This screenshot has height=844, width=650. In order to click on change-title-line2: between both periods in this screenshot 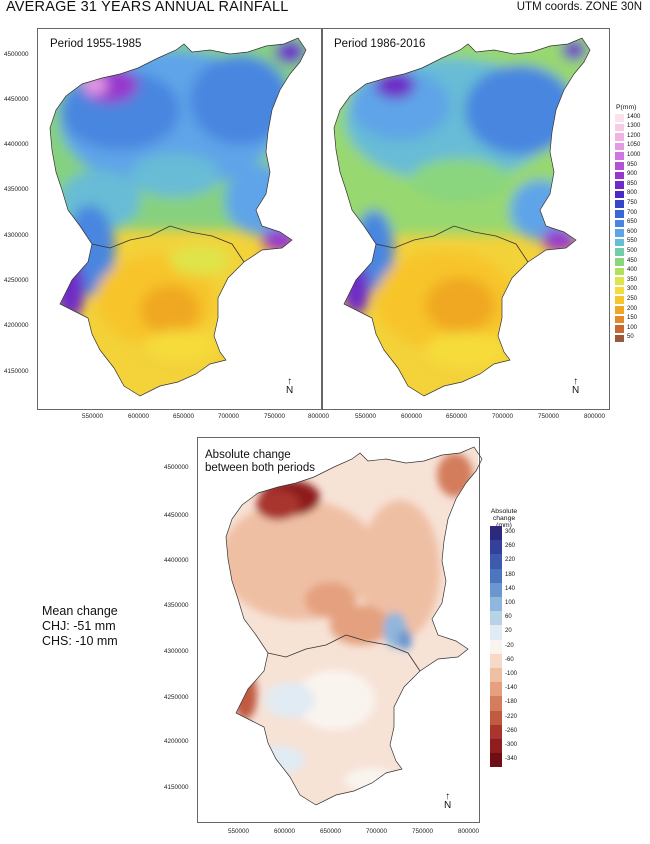, I will do `click(260, 468)`.